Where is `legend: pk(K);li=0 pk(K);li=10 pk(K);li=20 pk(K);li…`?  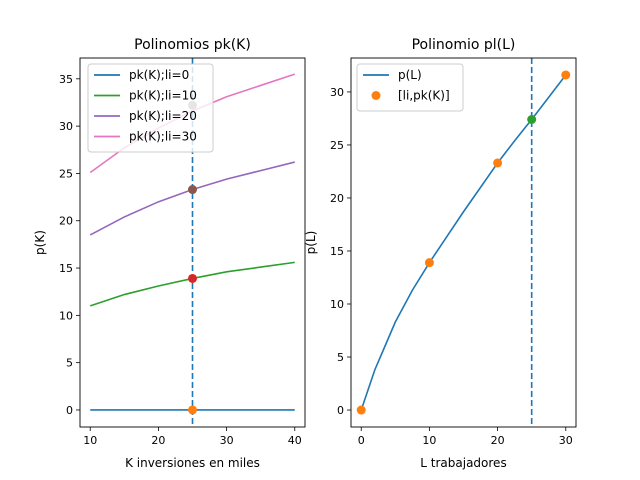
legend: pk(K);li=0 pk(K);li=10 pk(K);li=20 pk(K);li… is located at coordinates (150, 108).